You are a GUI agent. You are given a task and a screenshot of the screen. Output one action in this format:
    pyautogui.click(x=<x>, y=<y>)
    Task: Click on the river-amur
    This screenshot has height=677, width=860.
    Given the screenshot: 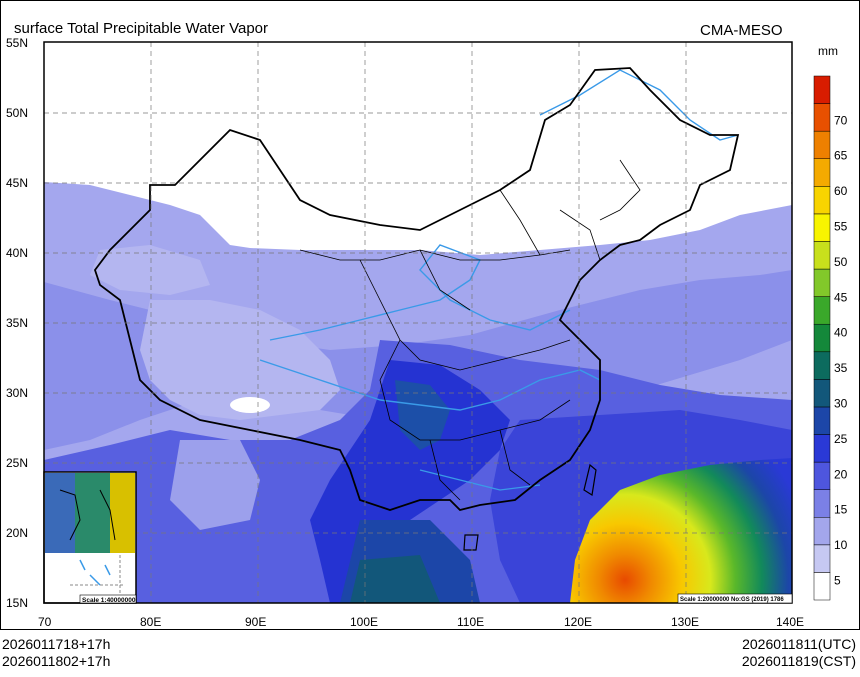 What is the action you would take?
    pyautogui.click(x=639, y=105)
    